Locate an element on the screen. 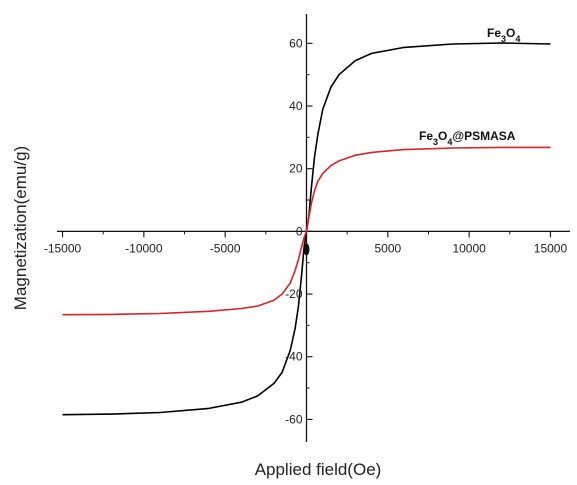 This screenshot has height=485, width=577. x-tick-label: -15000 is located at coordinates (63, 248).